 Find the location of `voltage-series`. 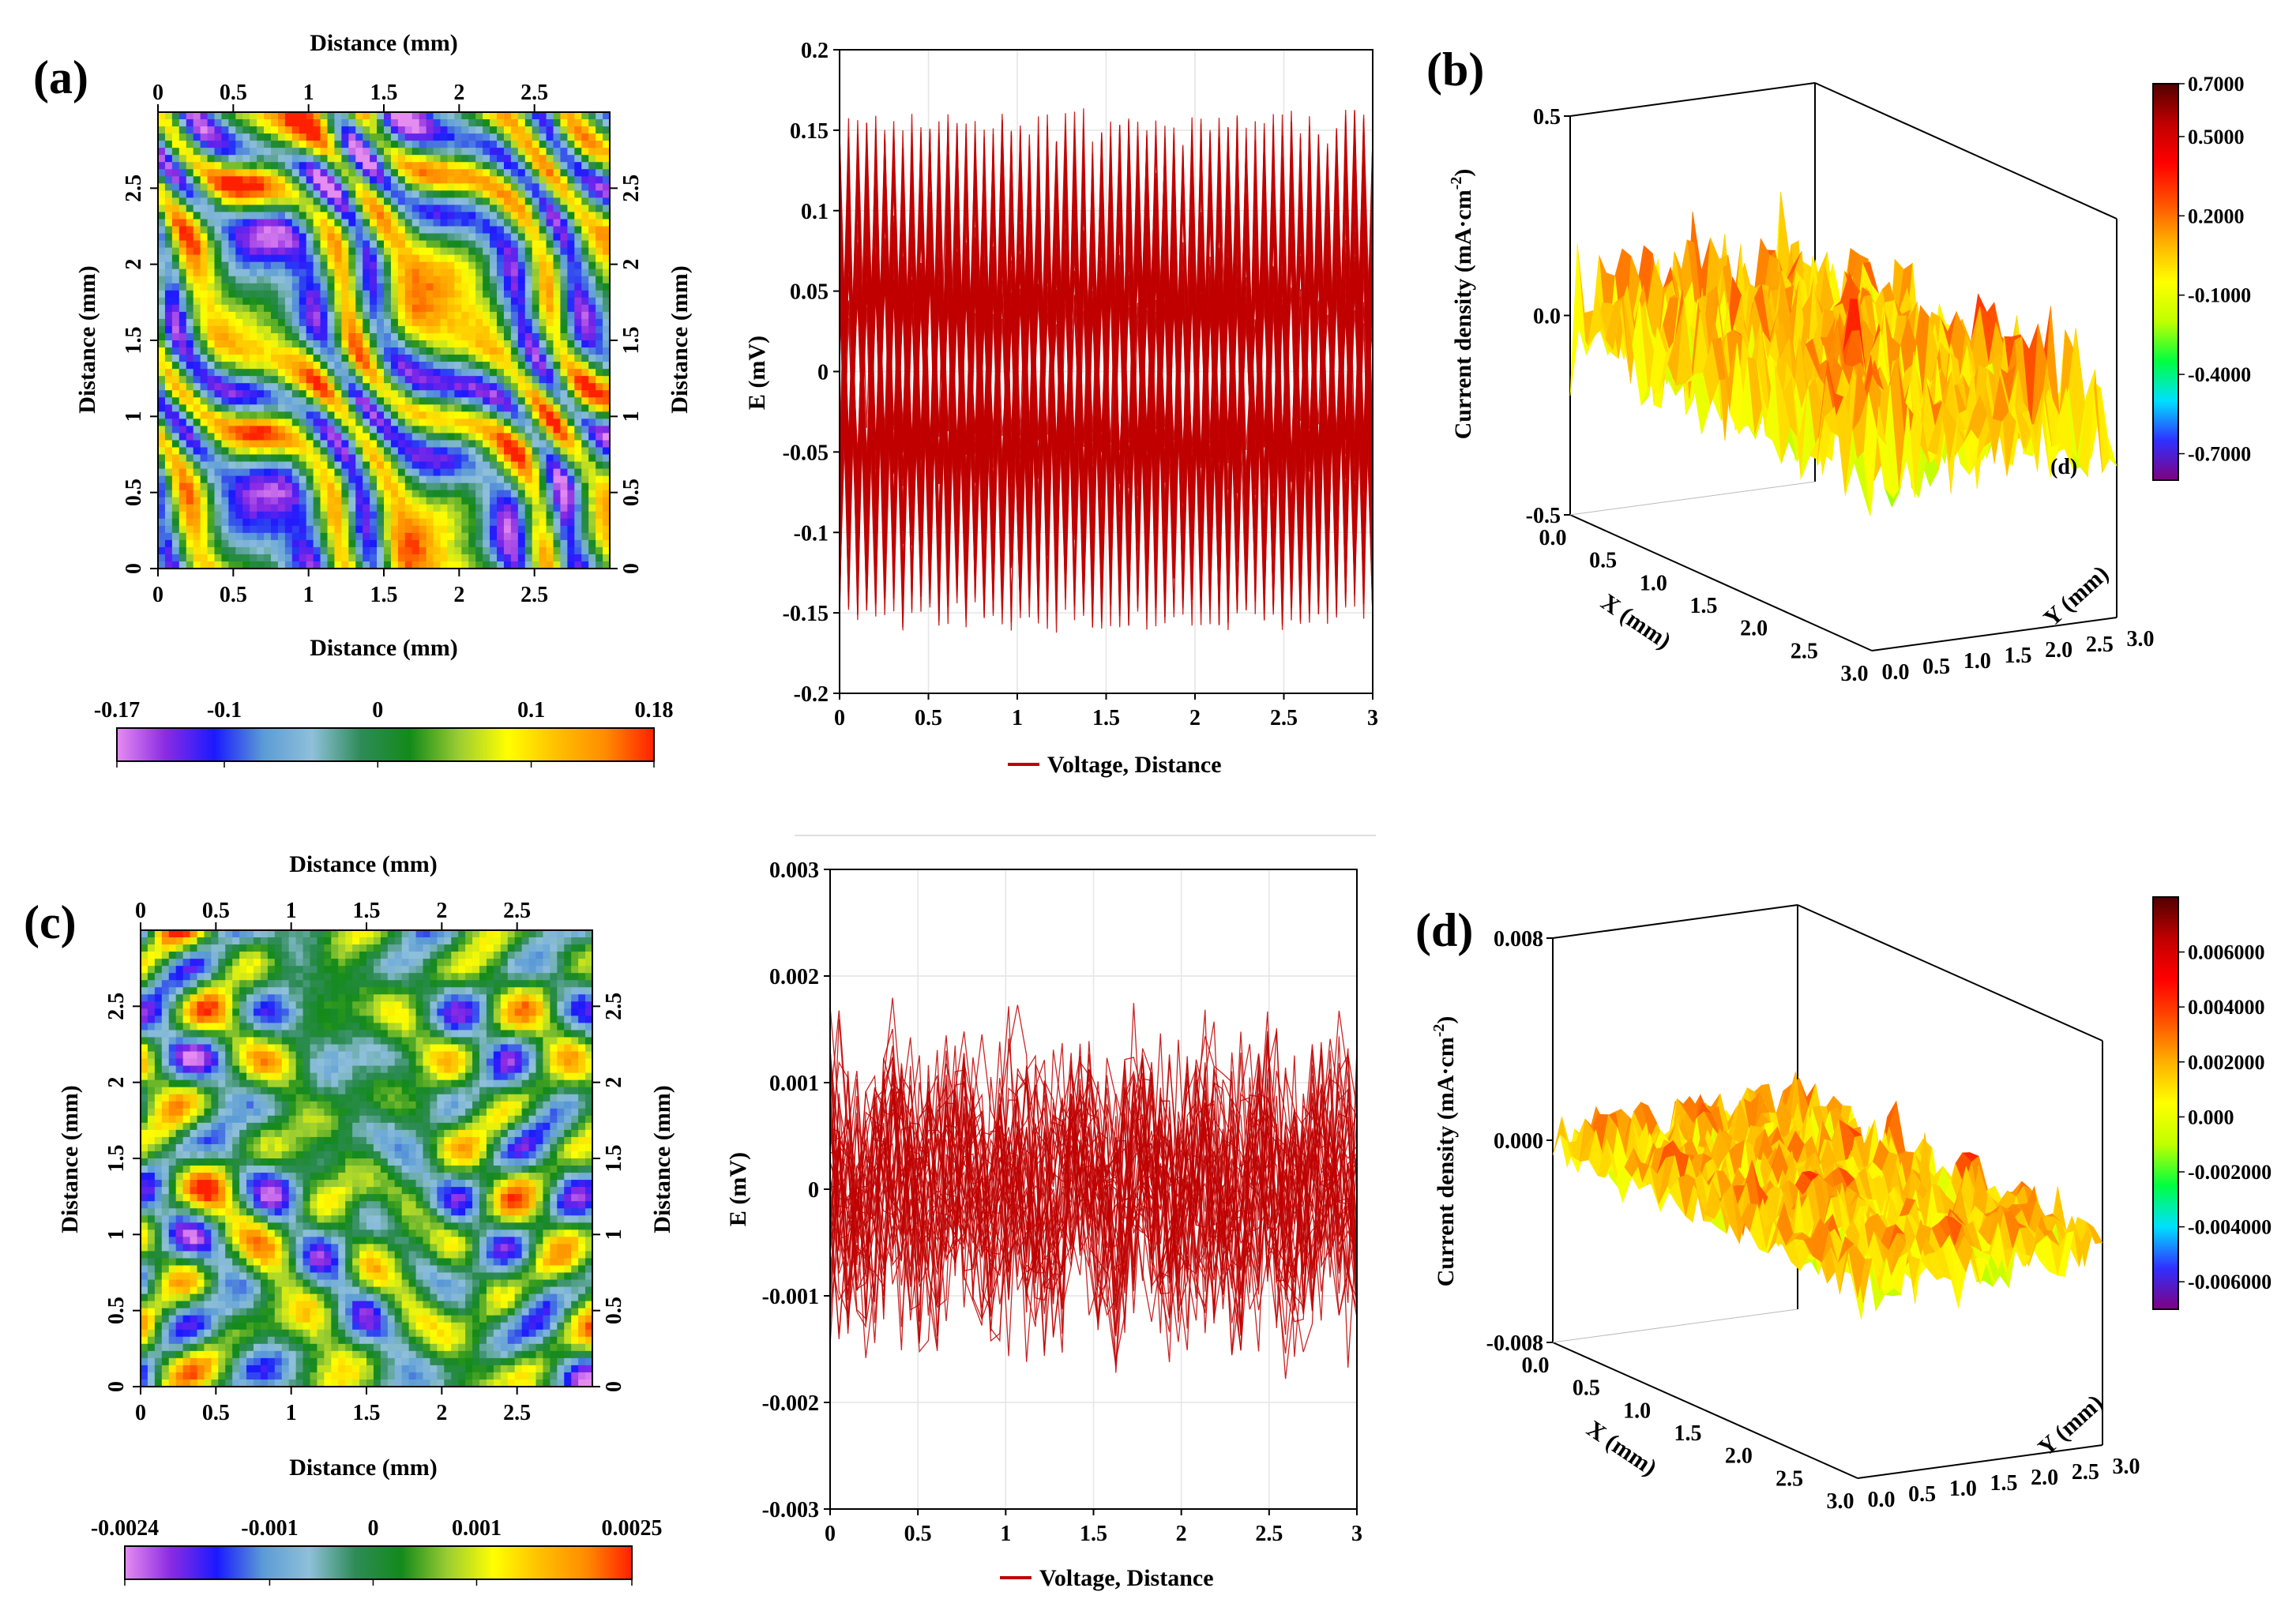

voltage-series is located at coordinates (1106, 379).